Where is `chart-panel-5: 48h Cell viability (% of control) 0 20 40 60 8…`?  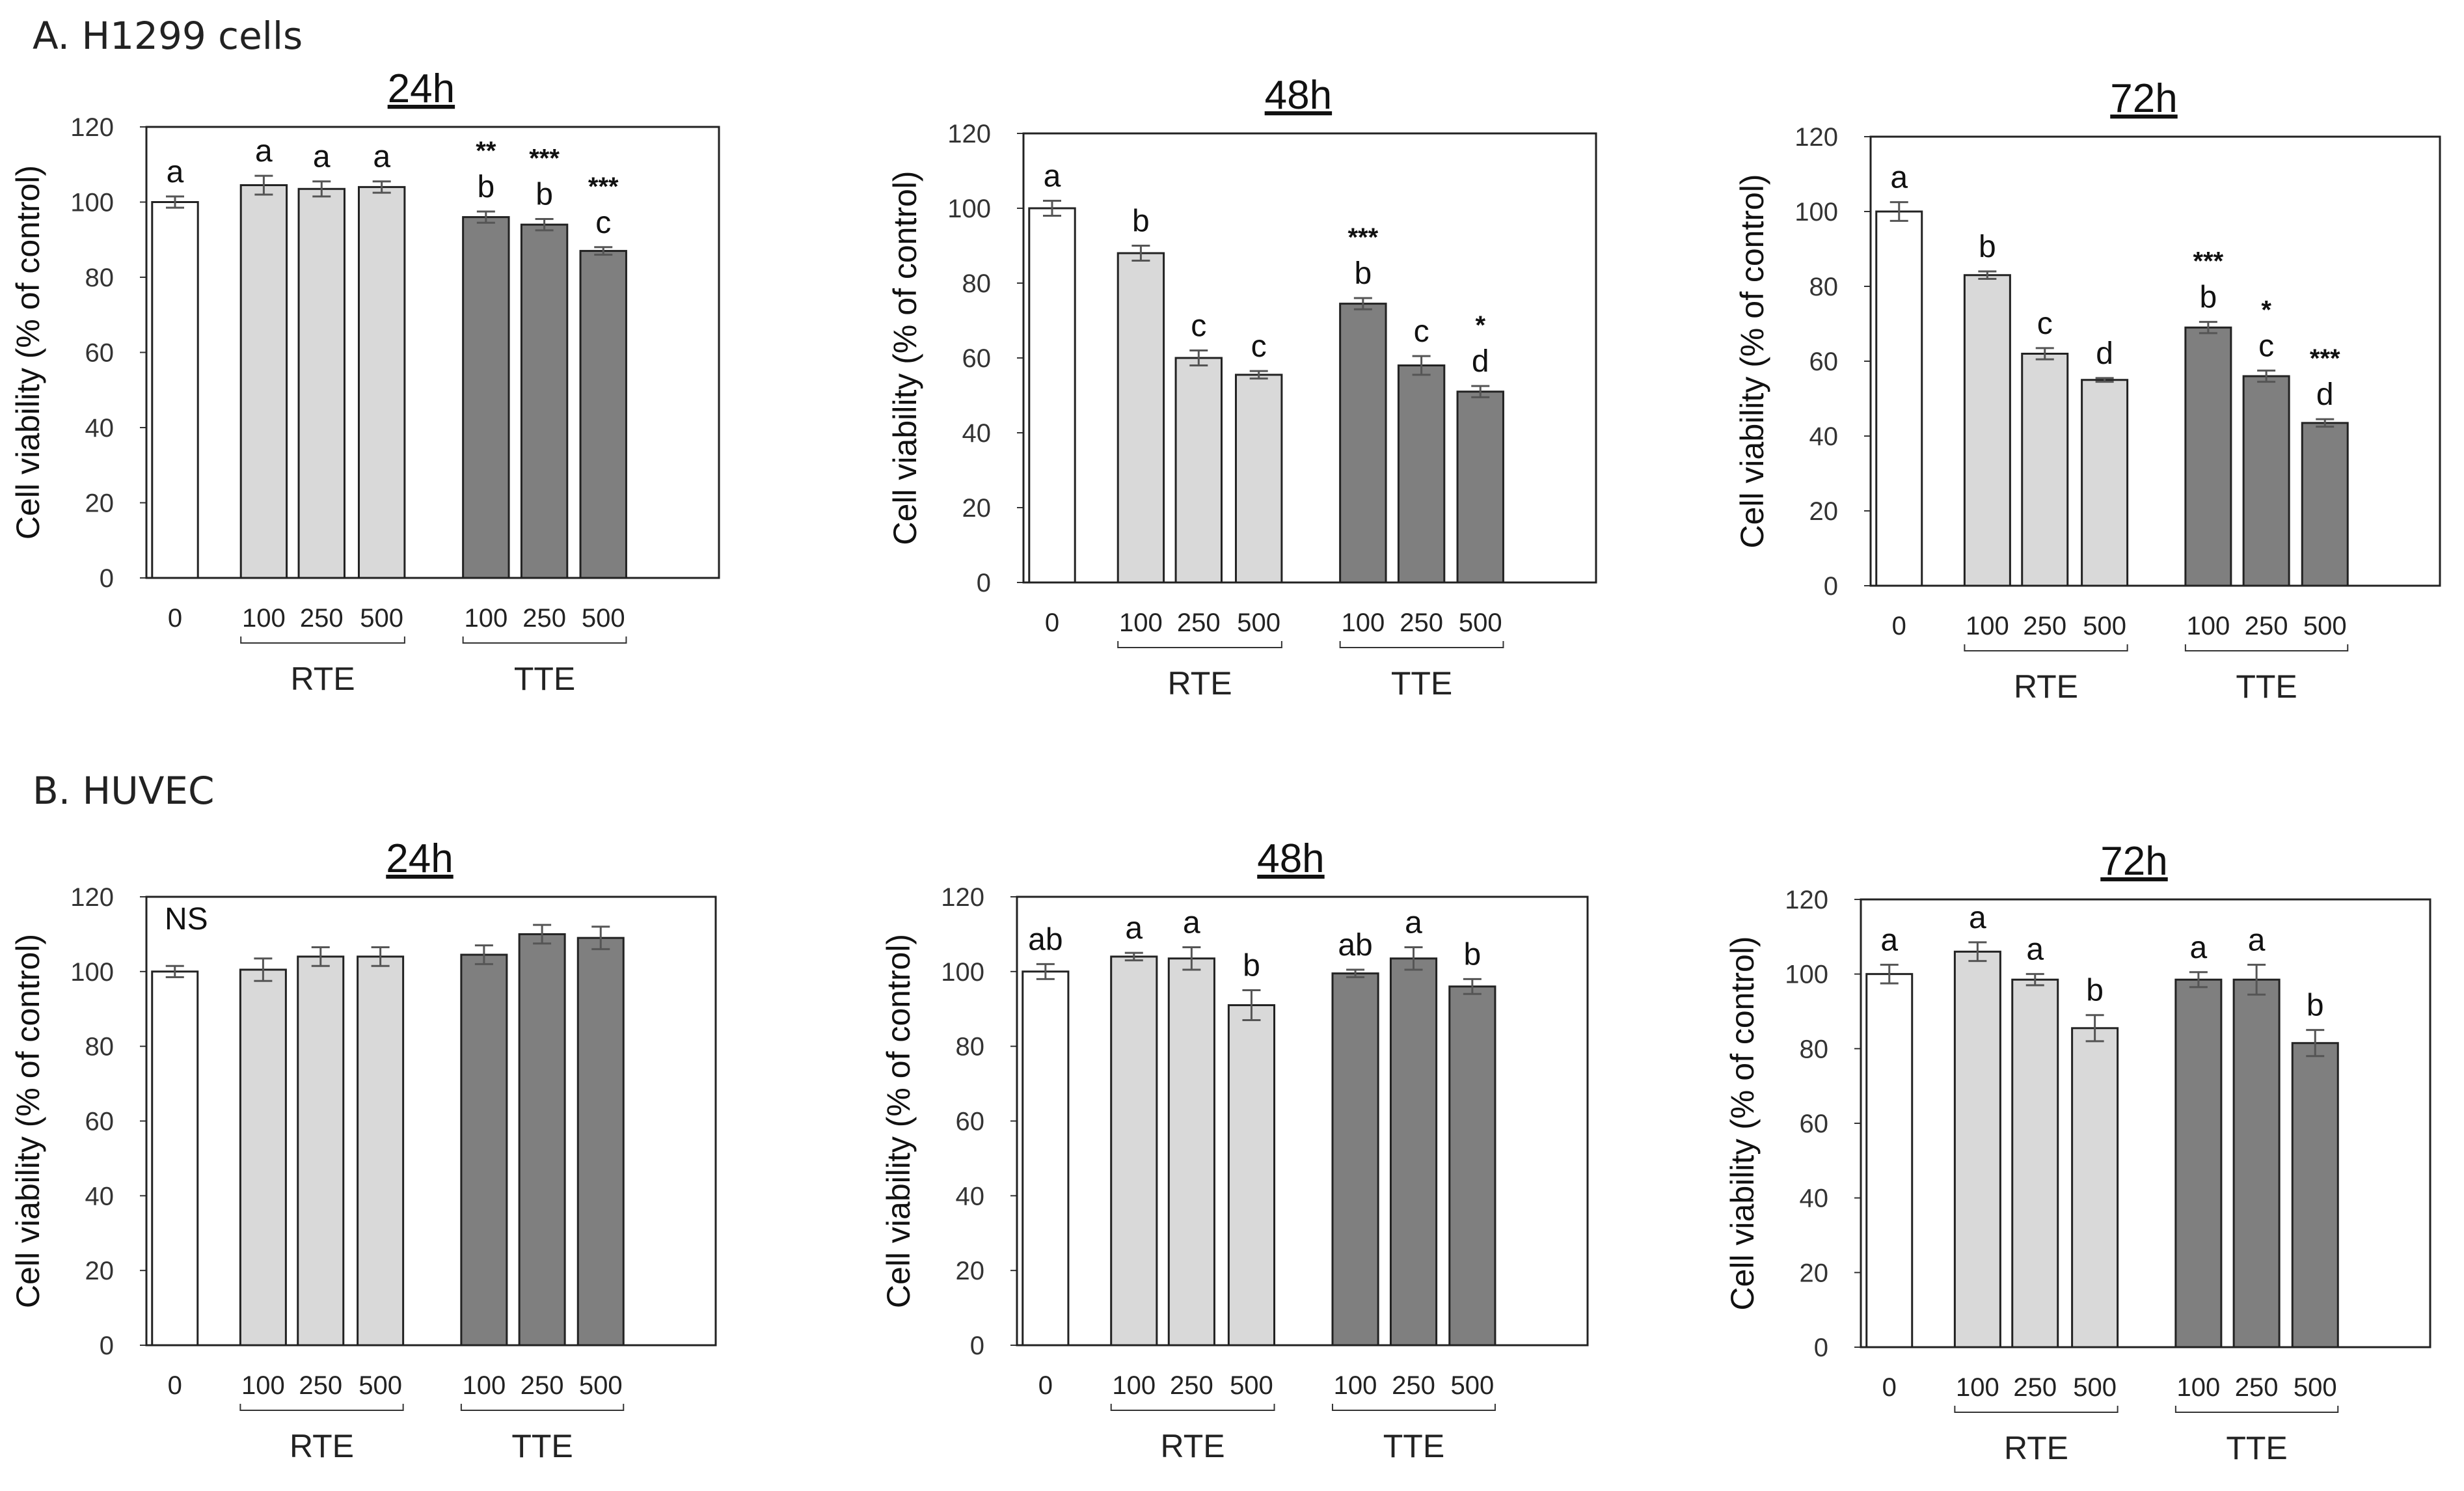 chart-panel-5: 48h Cell viability (% of control) 0 20 40 60 8… is located at coordinates (1234, 1150).